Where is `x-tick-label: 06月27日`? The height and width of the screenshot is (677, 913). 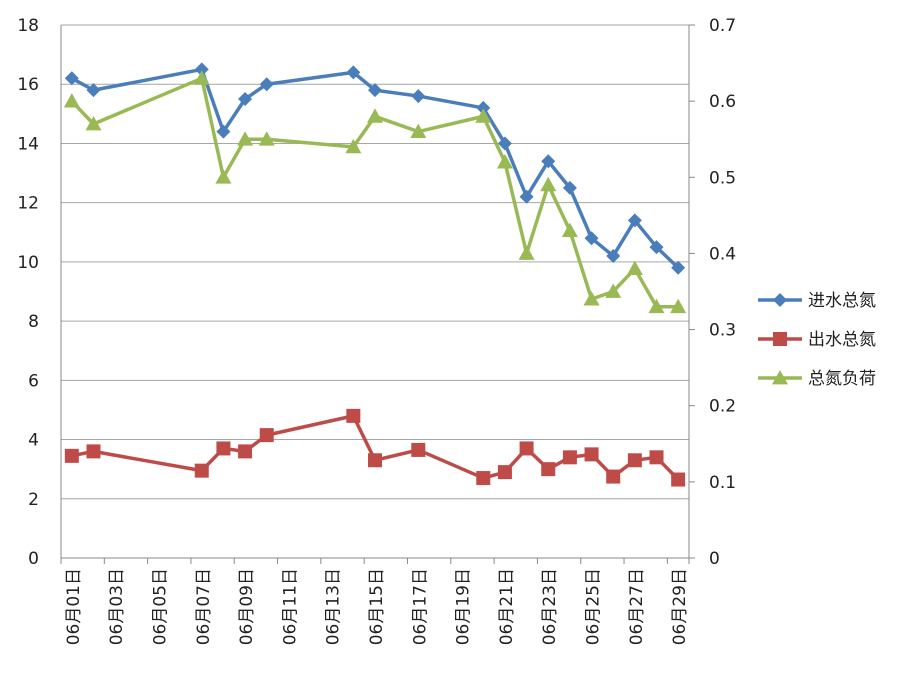
x-tick-label: 06月27日 is located at coordinates (637, 606).